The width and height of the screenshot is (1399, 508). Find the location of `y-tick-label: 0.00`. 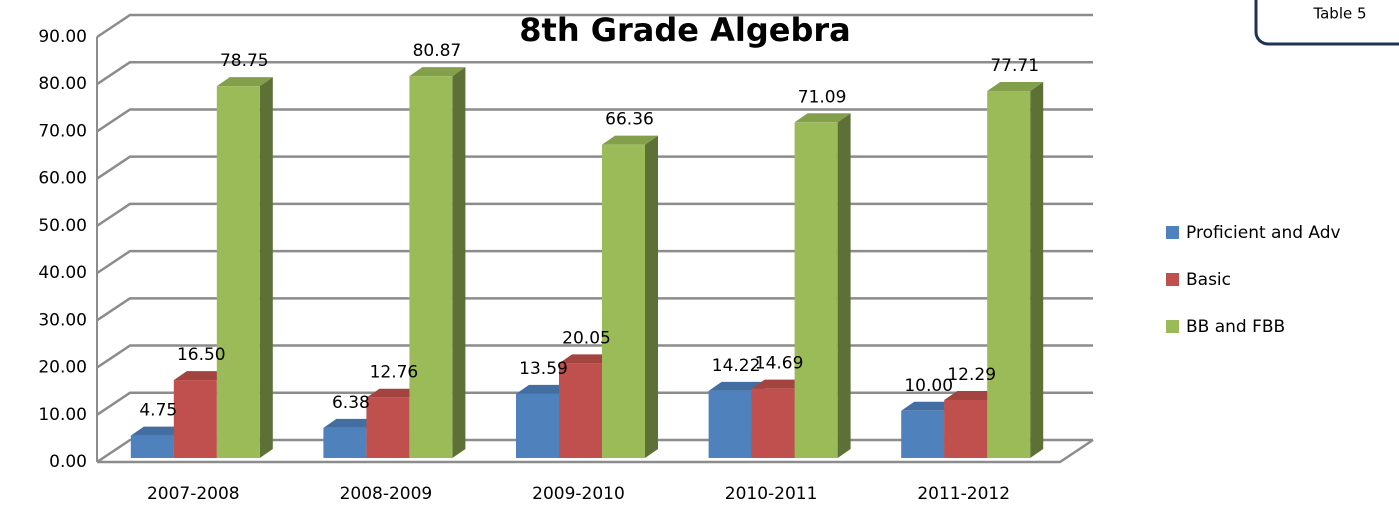

y-tick-label: 0.00 is located at coordinates (68, 462).